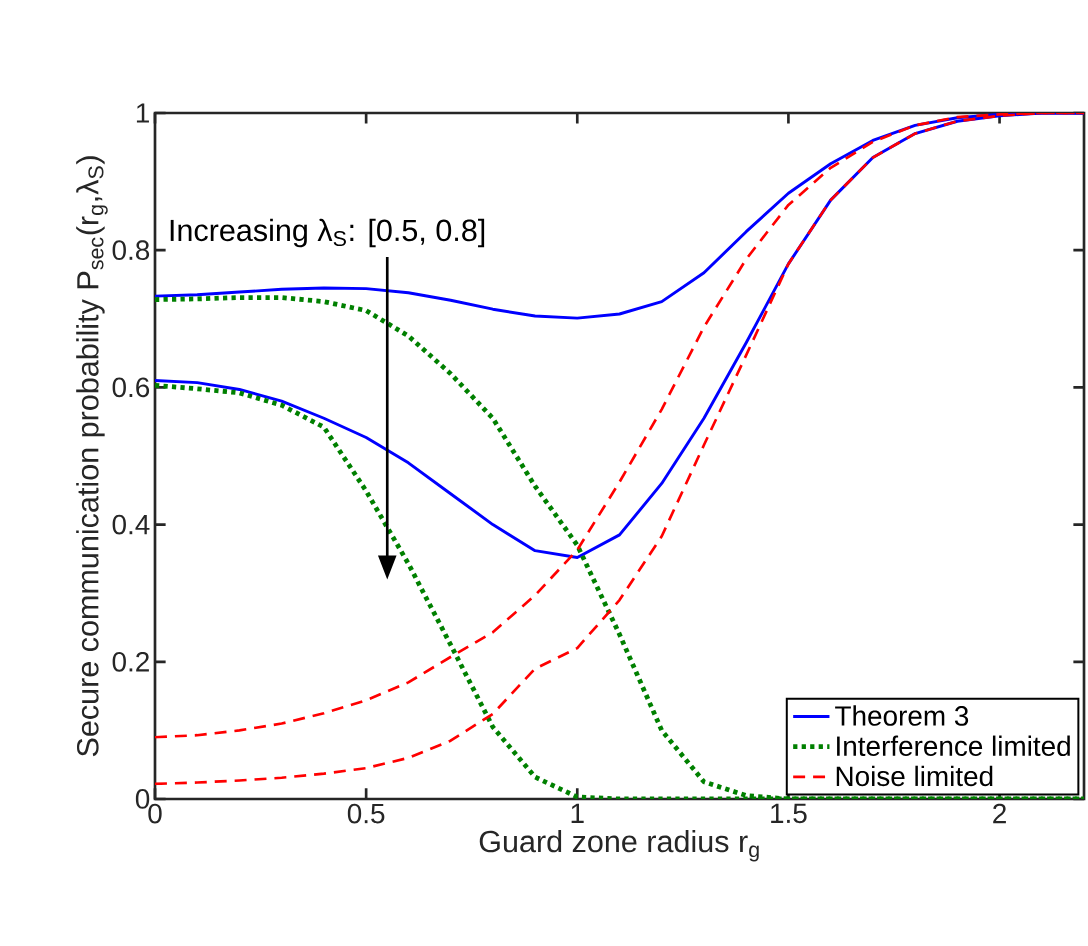  Describe the element at coordinates (92, 456) in the screenshot. I see `y-axis-title: Secure communication probability P$_{sec}$(r$_{g}$,λ$_{S}$)` at that location.